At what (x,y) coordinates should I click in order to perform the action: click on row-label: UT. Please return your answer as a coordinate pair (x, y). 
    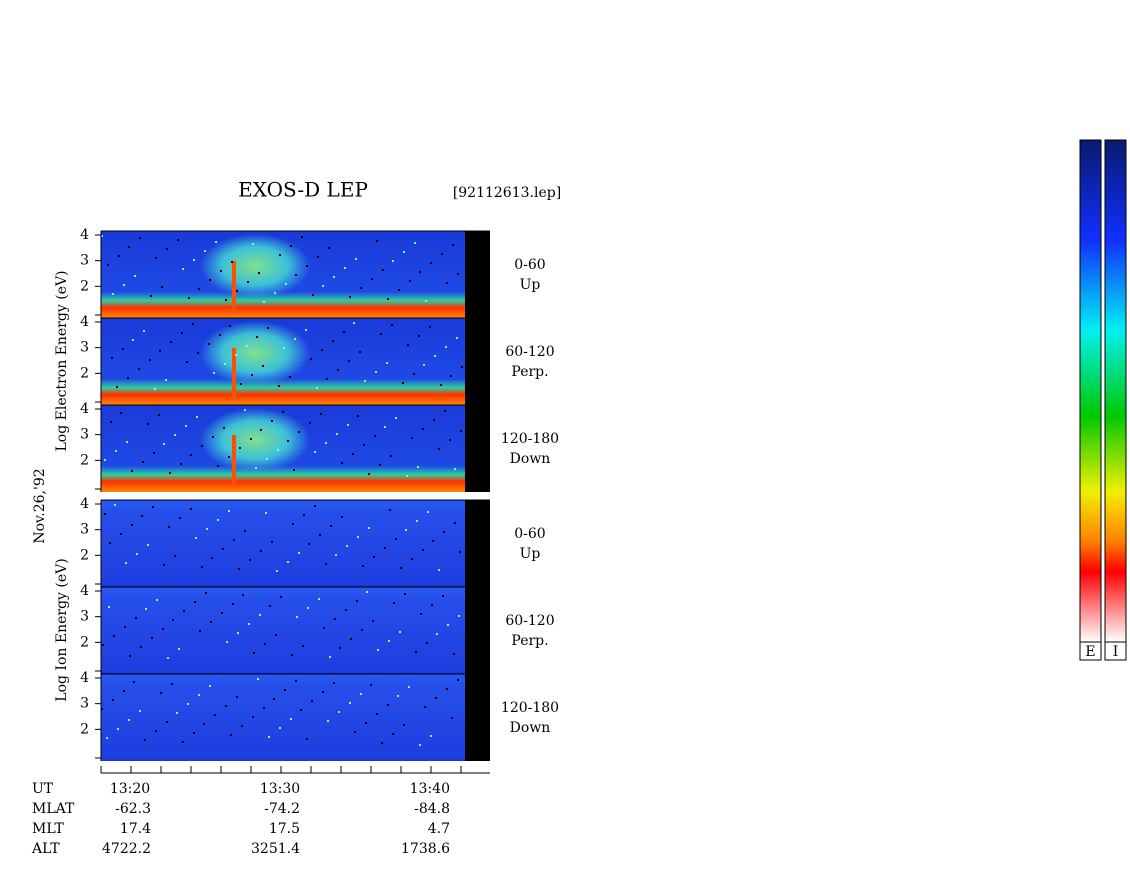
    Looking at the image, I should click on (43, 789).